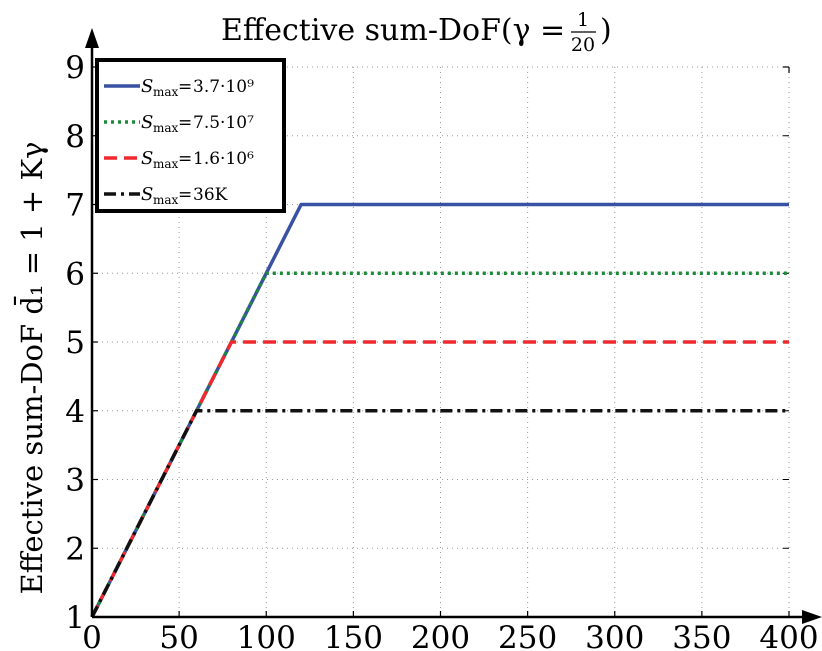  What do you see at coordinates (788, 635) in the screenshot?
I see `x-tick-label: 400` at bounding box center [788, 635].